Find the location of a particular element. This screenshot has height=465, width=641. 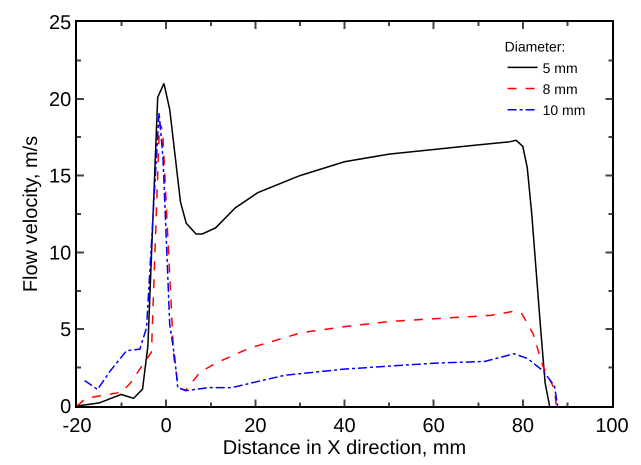

y-tick-label: 10 is located at coordinates (60, 253).